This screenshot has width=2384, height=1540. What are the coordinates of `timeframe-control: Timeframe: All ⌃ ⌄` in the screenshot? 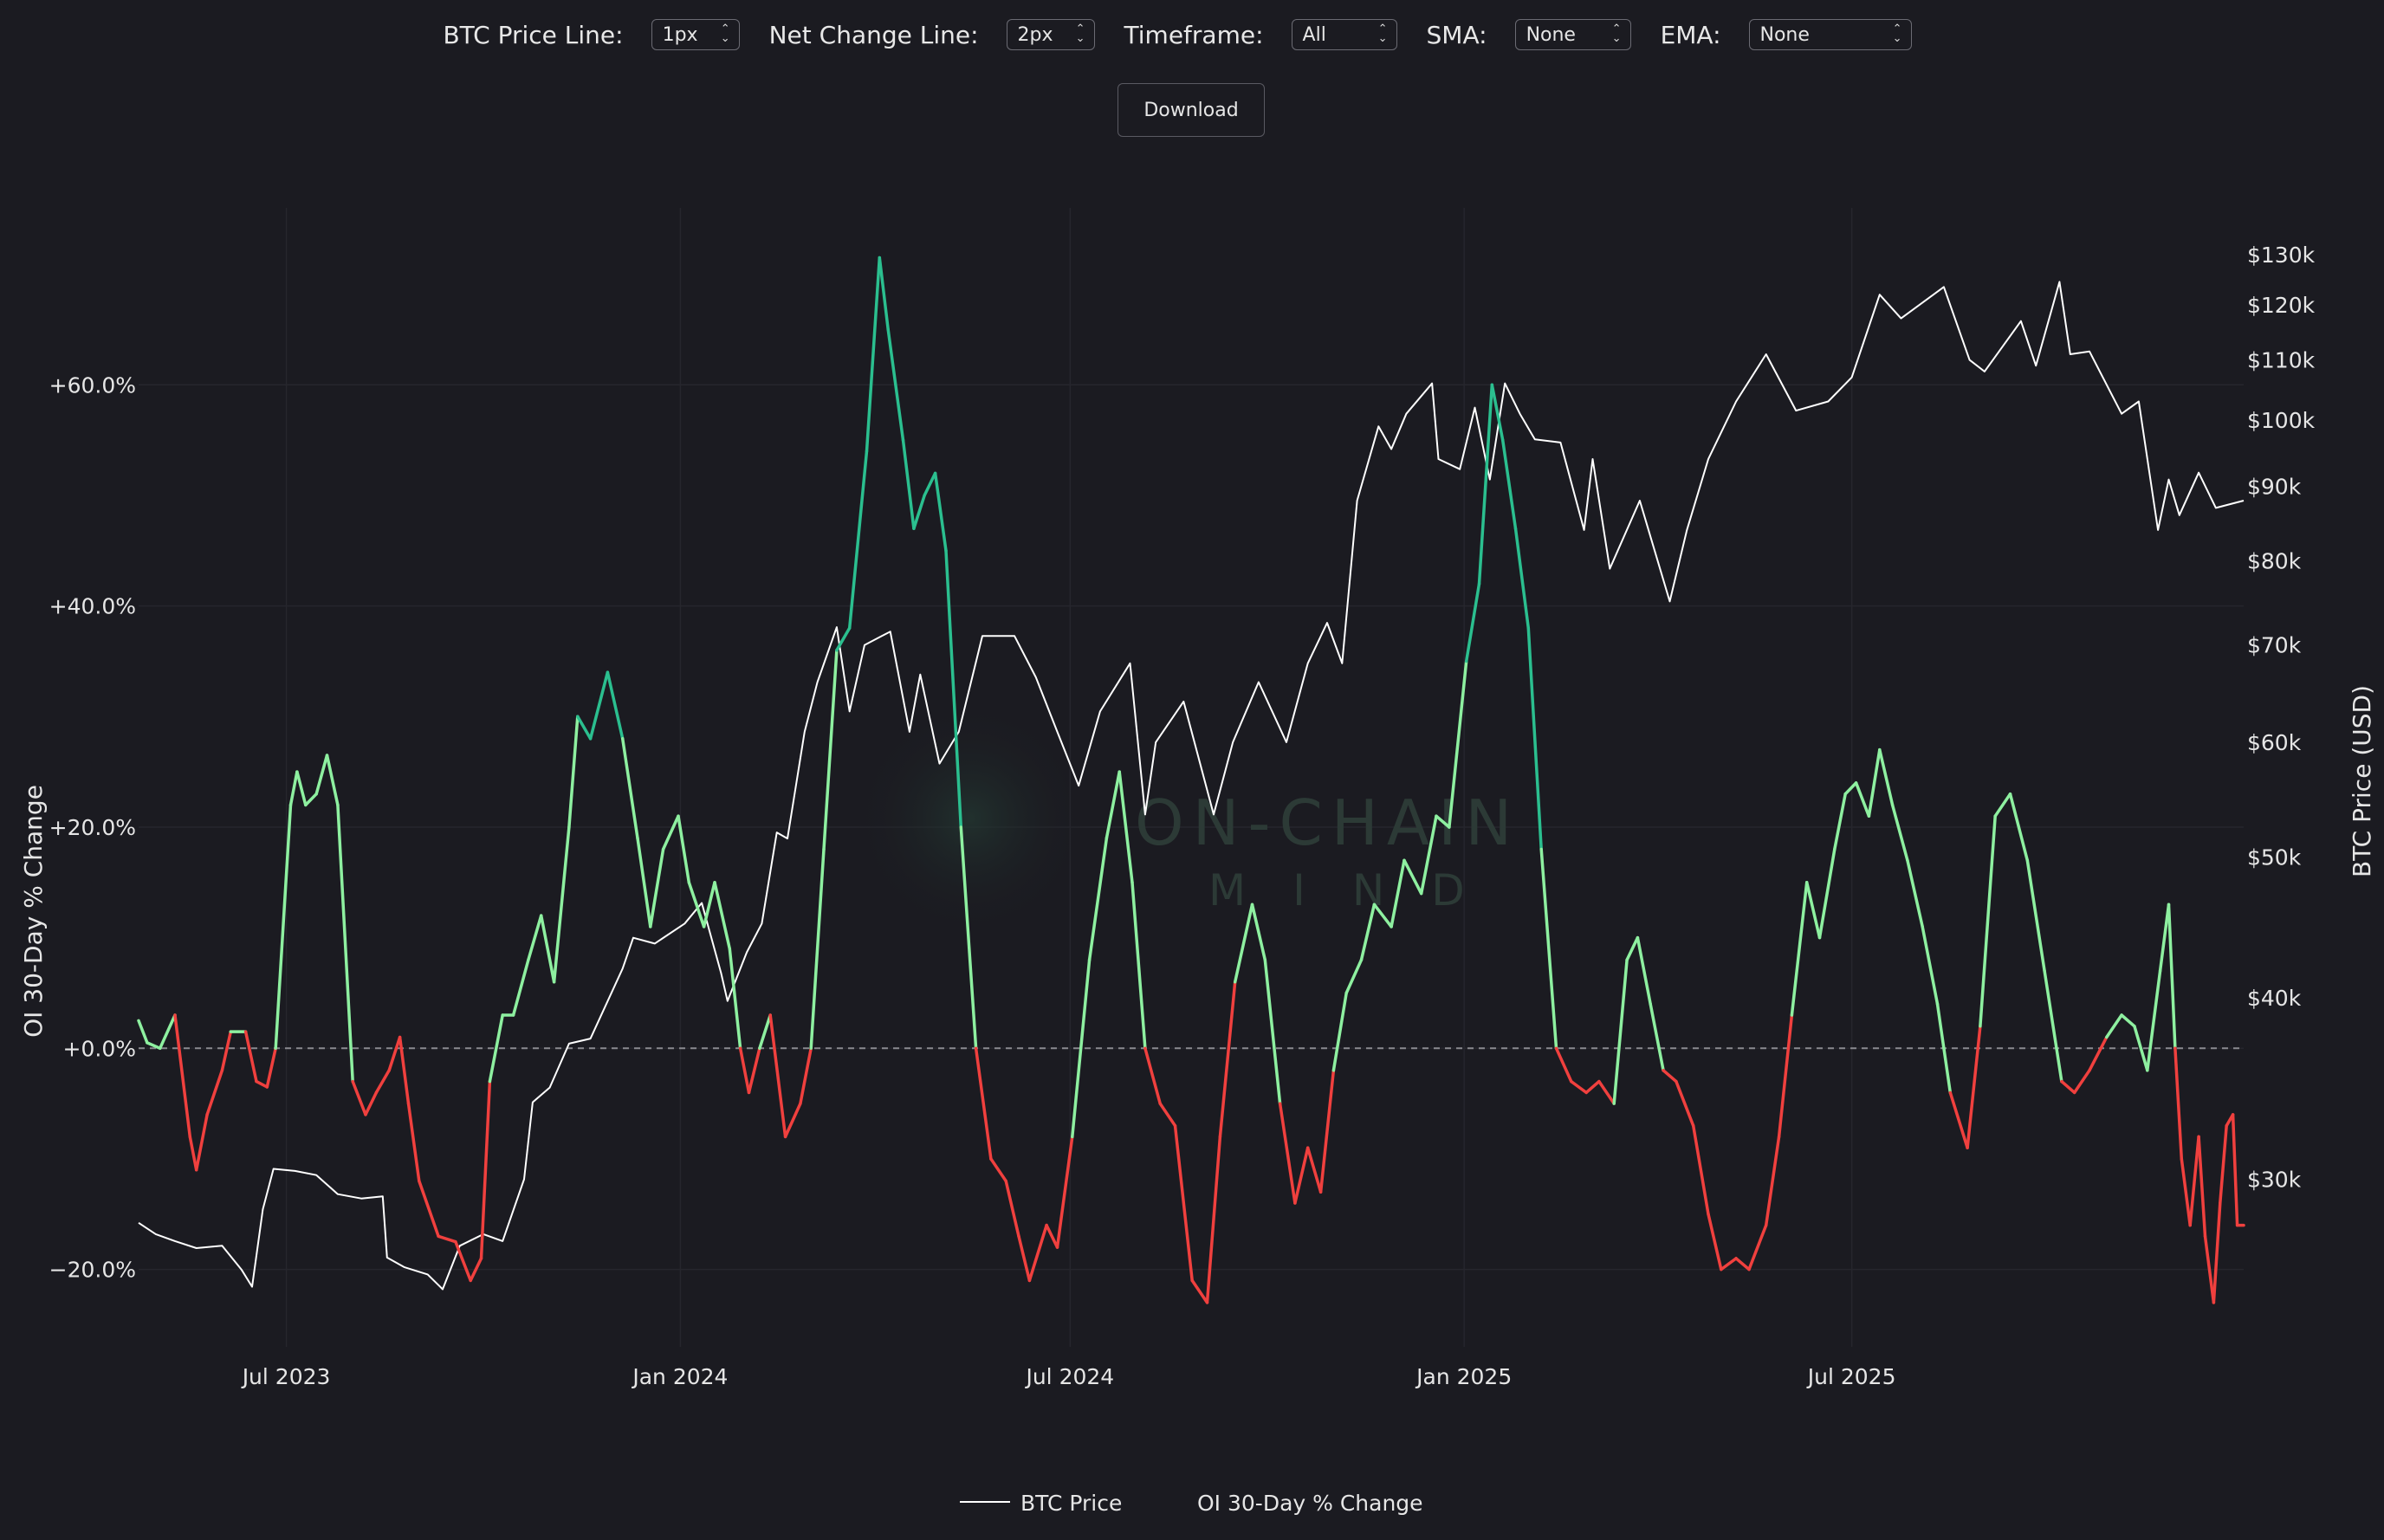 It's located at (1261, 34).